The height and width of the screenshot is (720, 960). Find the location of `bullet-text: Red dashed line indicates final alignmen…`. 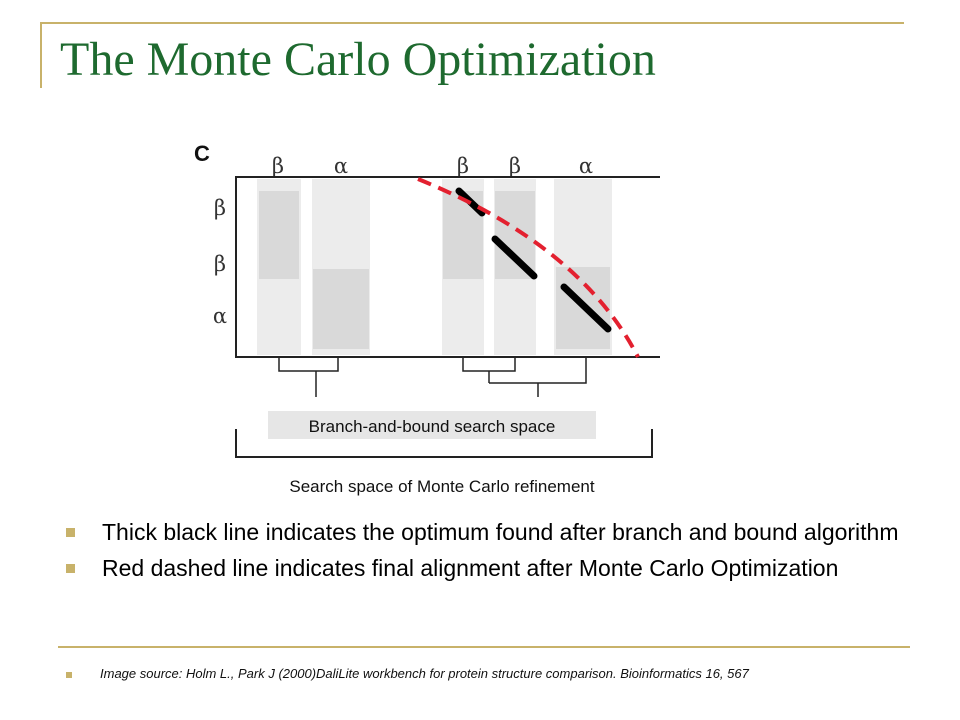

bullet-text: Red dashed line indicates final alignmen… is located at coordinates (470, 568).